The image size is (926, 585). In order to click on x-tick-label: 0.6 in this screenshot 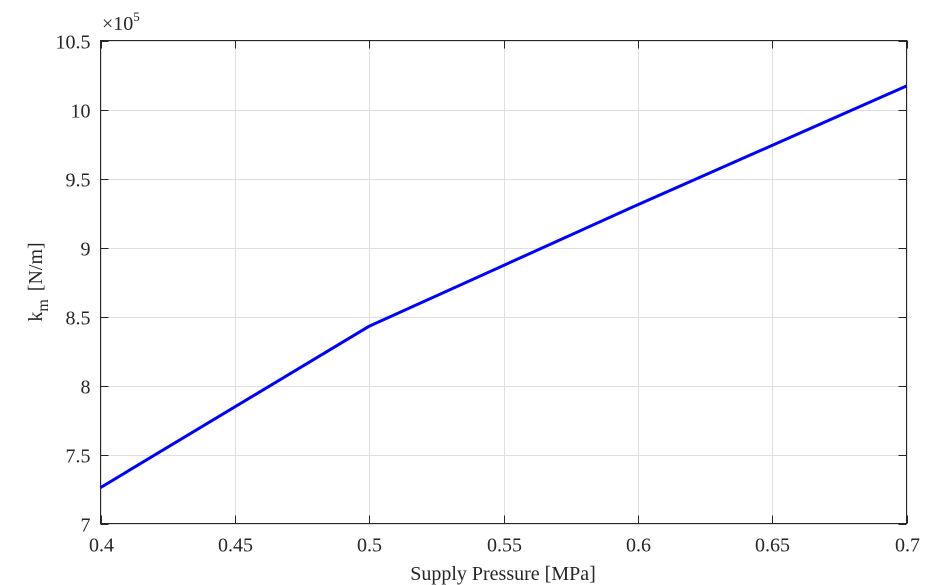, I will do `click(638, 546)`.